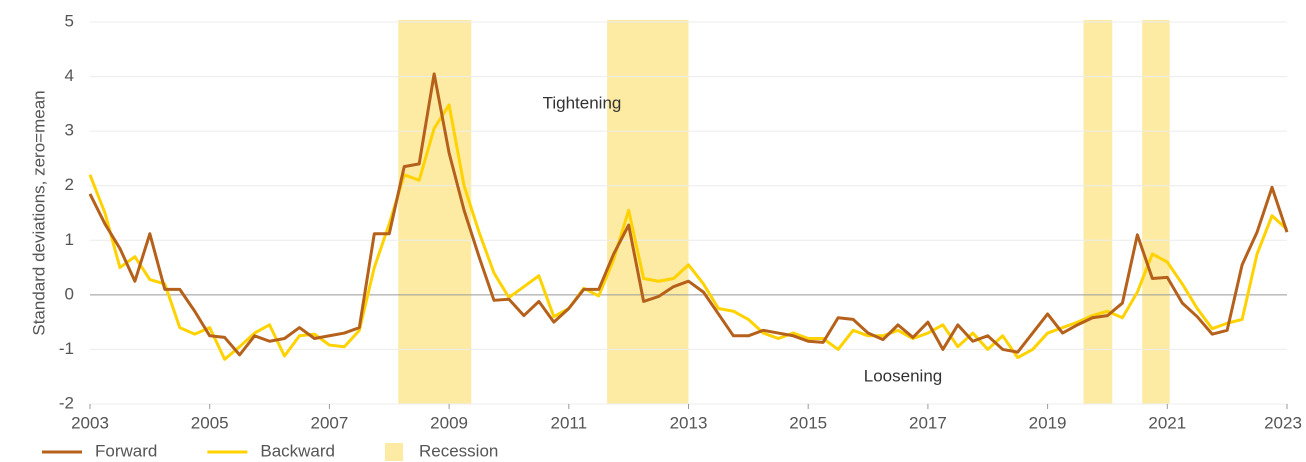  What do you see at coordinates (1283, 422) in the screenshot?
I see `x-tick-label: 2023` at bounding box center [1283, 422].